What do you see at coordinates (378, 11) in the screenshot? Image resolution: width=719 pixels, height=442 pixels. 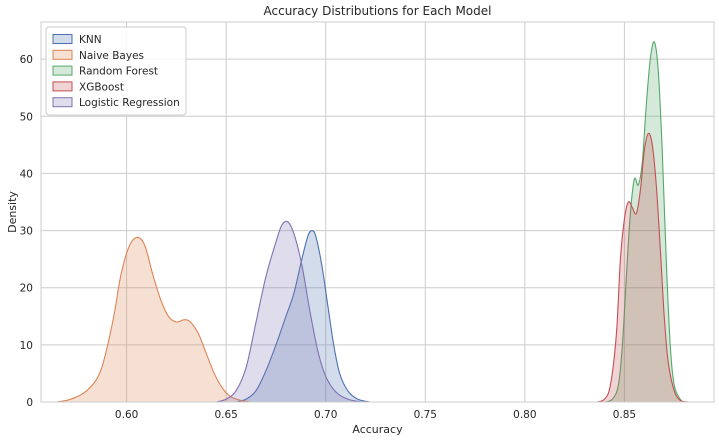 I see `chart-title: Accuracy Distributions for Each Model` at bounding box center [378, 11].